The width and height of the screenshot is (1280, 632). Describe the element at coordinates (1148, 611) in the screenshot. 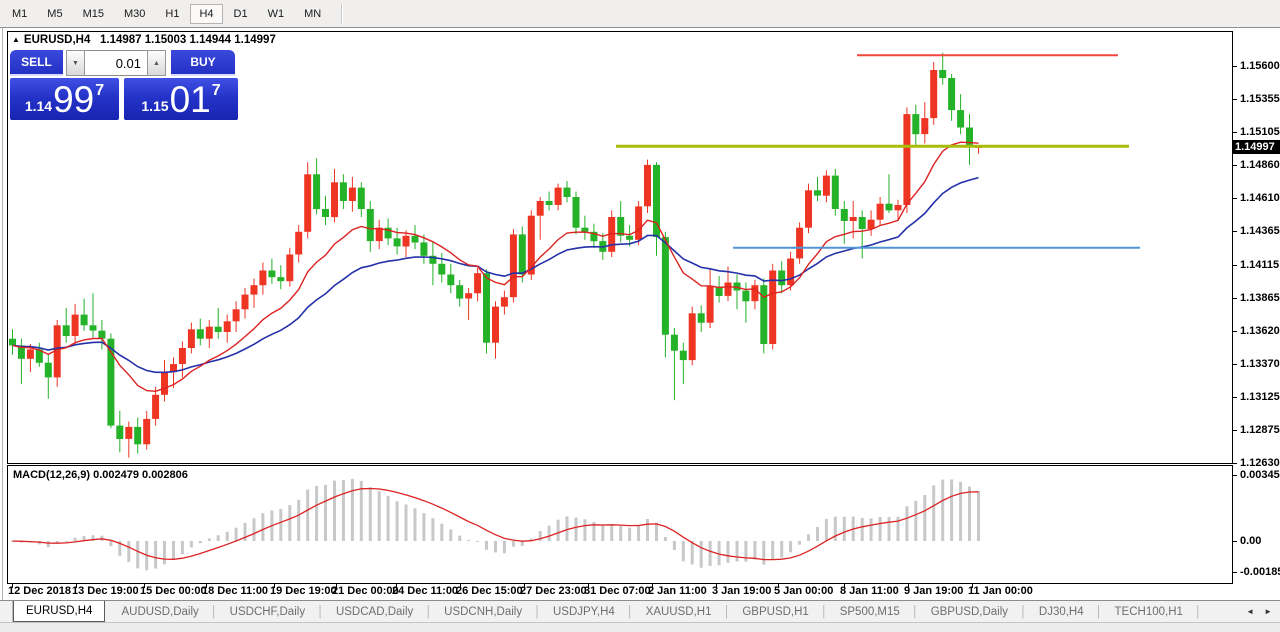

I see `chart-tab-tech100-h1: TECH100,H1` at that location.